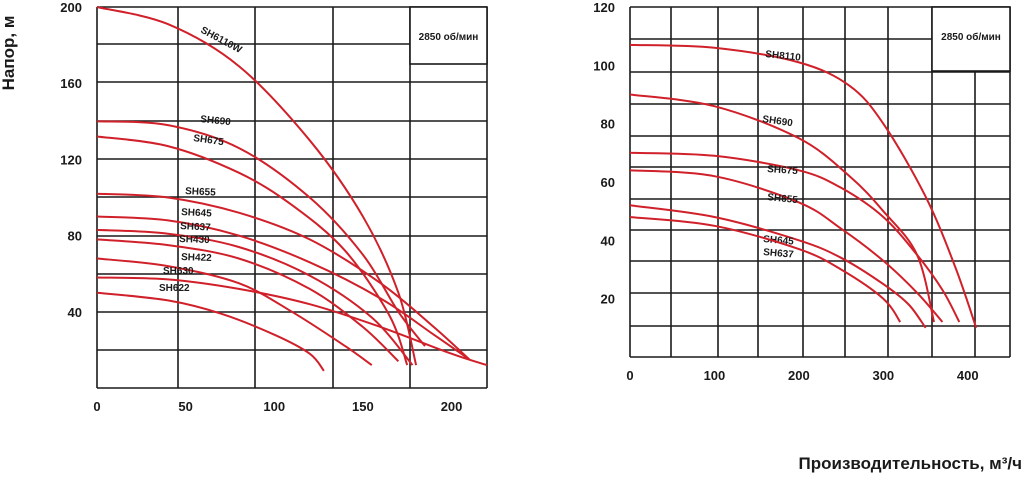 This screenshot has height=481, width=1024. What do you see at coordinates (210, 331) in the screenshot?
I see `curve-sh622` at bounding box center [210, 331].